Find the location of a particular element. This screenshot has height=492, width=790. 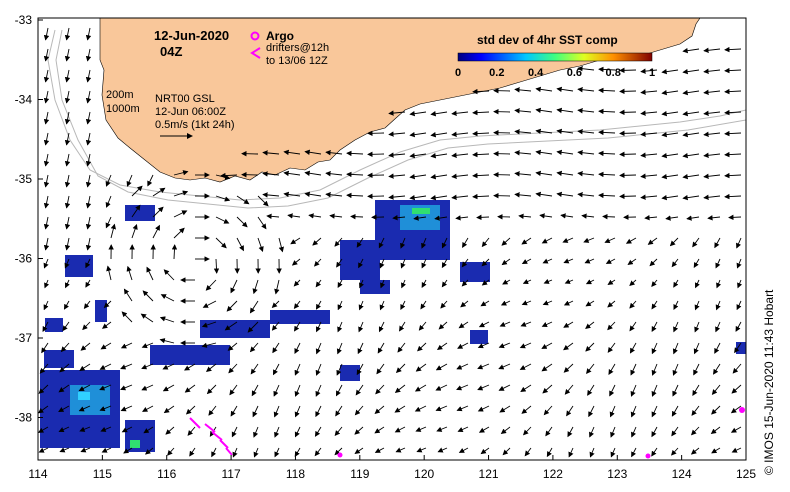

lat-tick-label: -38 is located at coordinates (24, 418).